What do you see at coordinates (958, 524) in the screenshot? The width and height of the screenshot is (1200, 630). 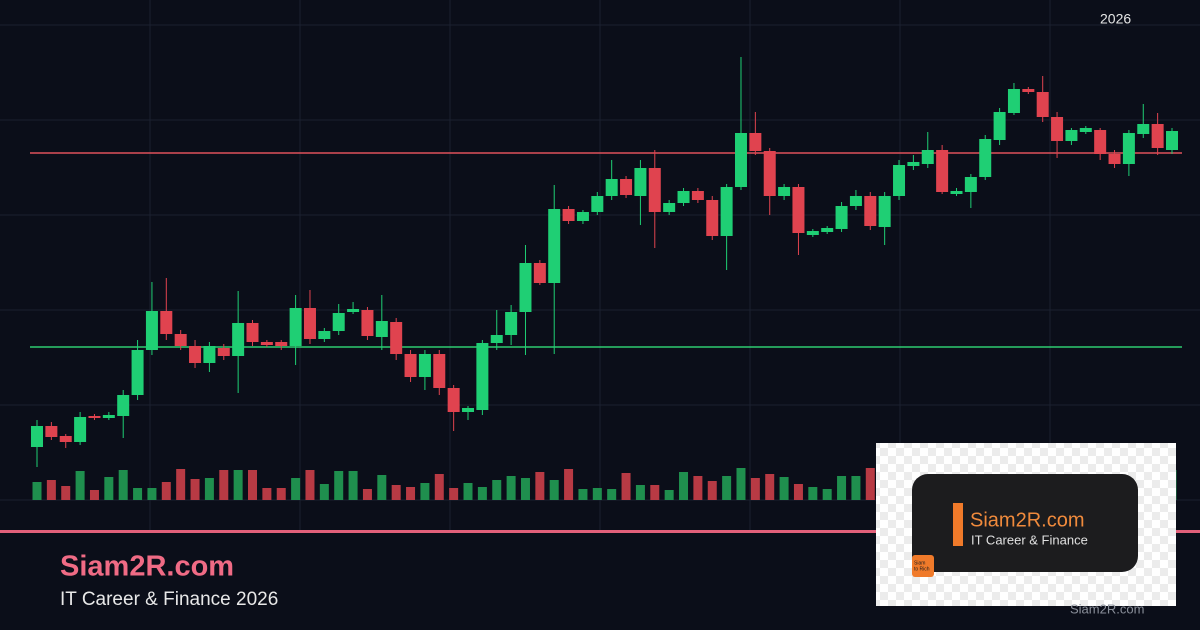 I see `logo-bar` at bounding box center [958, 524].